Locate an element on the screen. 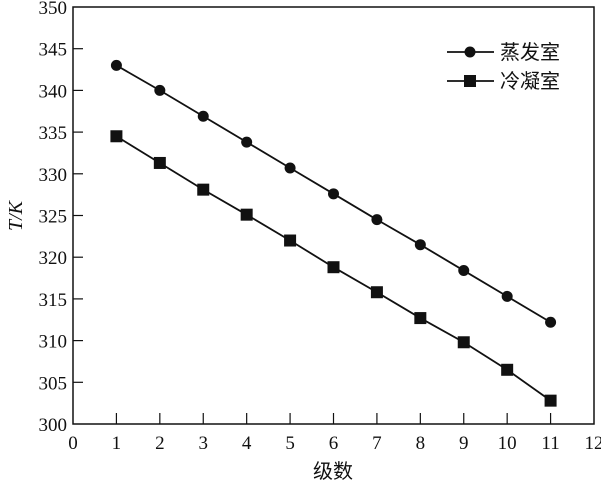 This screenshot has height=490, width=601. y-tick-label: 305 is located at coordinates (53, 383).